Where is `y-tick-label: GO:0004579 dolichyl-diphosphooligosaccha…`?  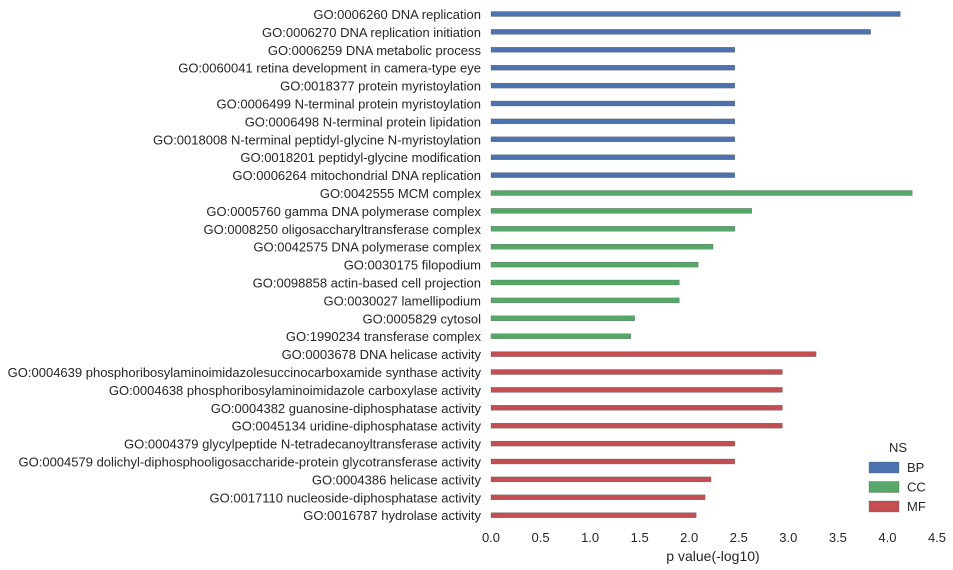 y-tick-label: GO:0004579 dolichyl-diphosphooligosaccha… is located at coordinates (250, 462).